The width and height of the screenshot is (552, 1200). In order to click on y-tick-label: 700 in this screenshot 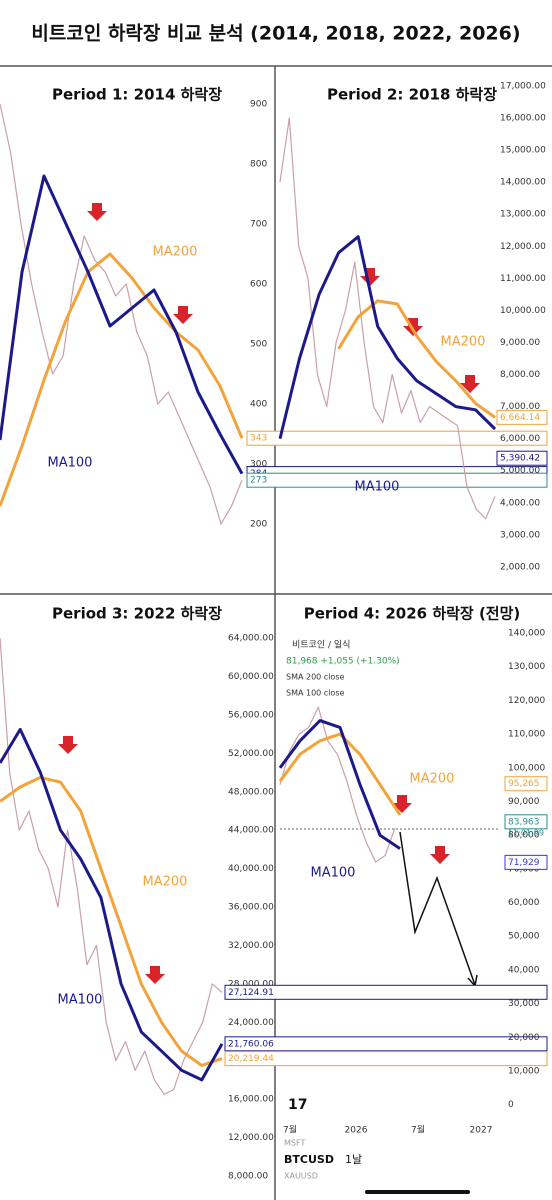, I will do `click(258, 225)`.